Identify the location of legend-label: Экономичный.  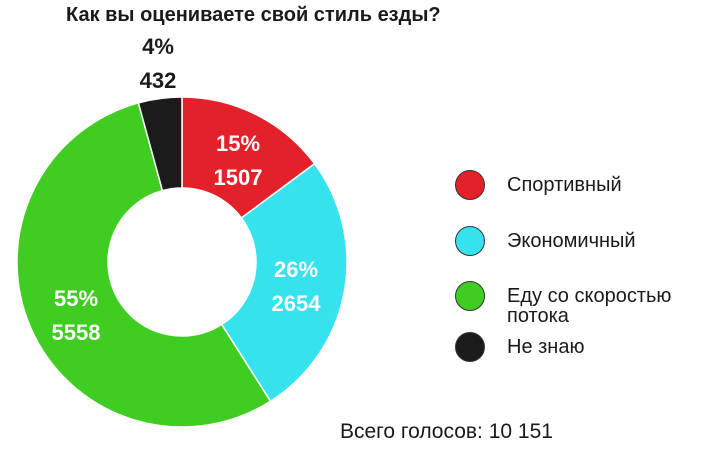
(571, 241).